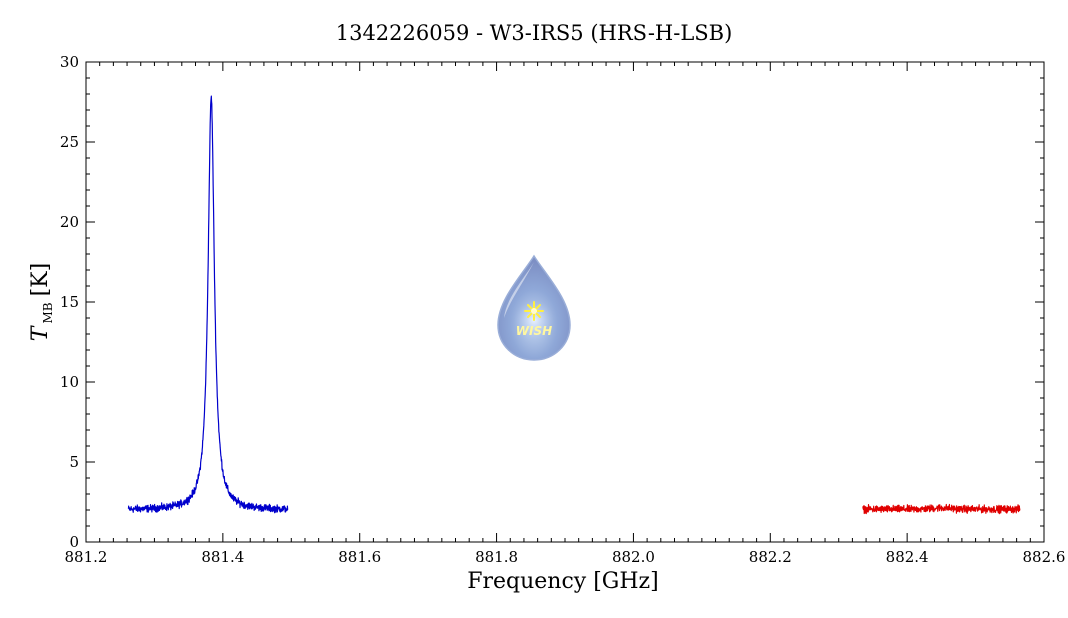  I want to click on chart-title: 1342226059 - W3-IRS5 (HRS-H-LSB), so click(534, 33).